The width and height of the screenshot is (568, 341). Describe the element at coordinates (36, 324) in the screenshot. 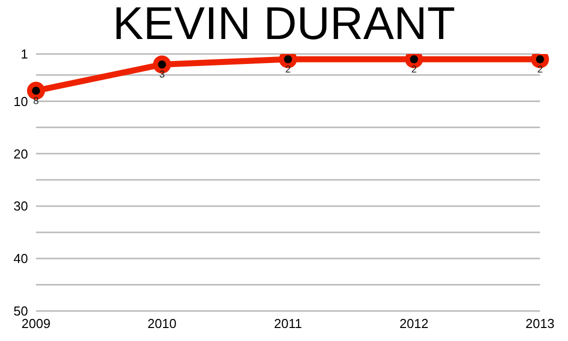

I see `x-tick-label: 2009` at that location.